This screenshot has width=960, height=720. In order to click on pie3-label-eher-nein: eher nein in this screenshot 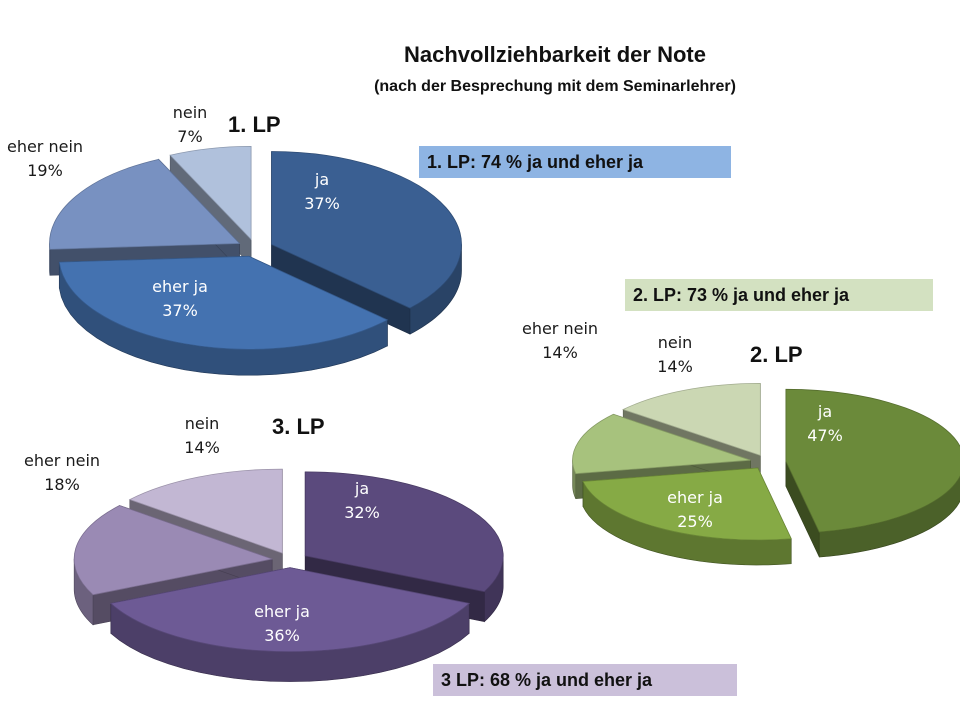, I will do `click(62, 460)`.